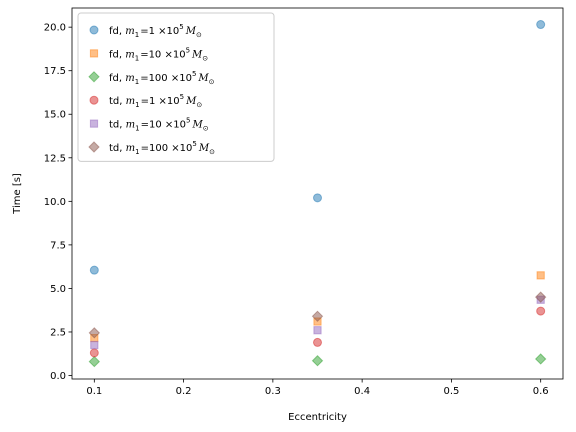  Describe the element at coordinates (55, 158) in the screenshot. I see `y-tick-label: 12.5` at that location.